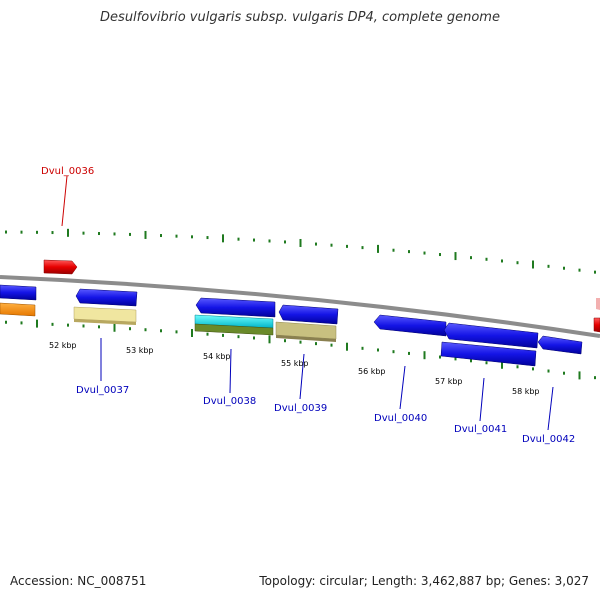  I want to click on scale-label-55: 55 kbp, so click(295, 363).